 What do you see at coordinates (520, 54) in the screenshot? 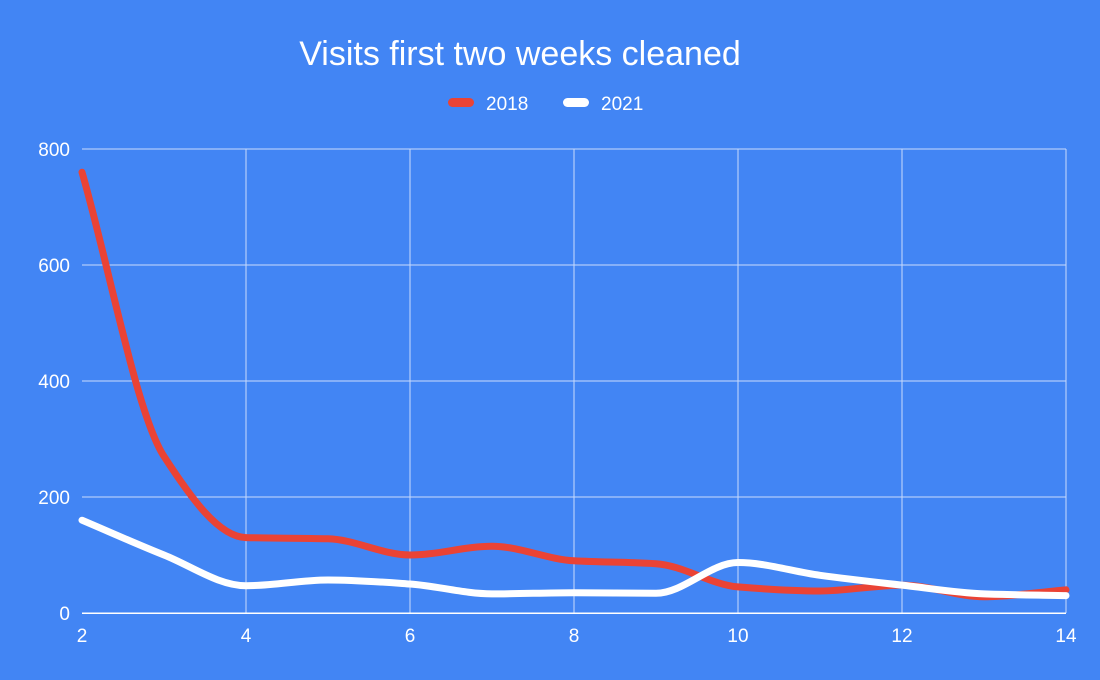
I see `chart-title: Visits first two weeks cleaned` at bounding box center [520, 54].